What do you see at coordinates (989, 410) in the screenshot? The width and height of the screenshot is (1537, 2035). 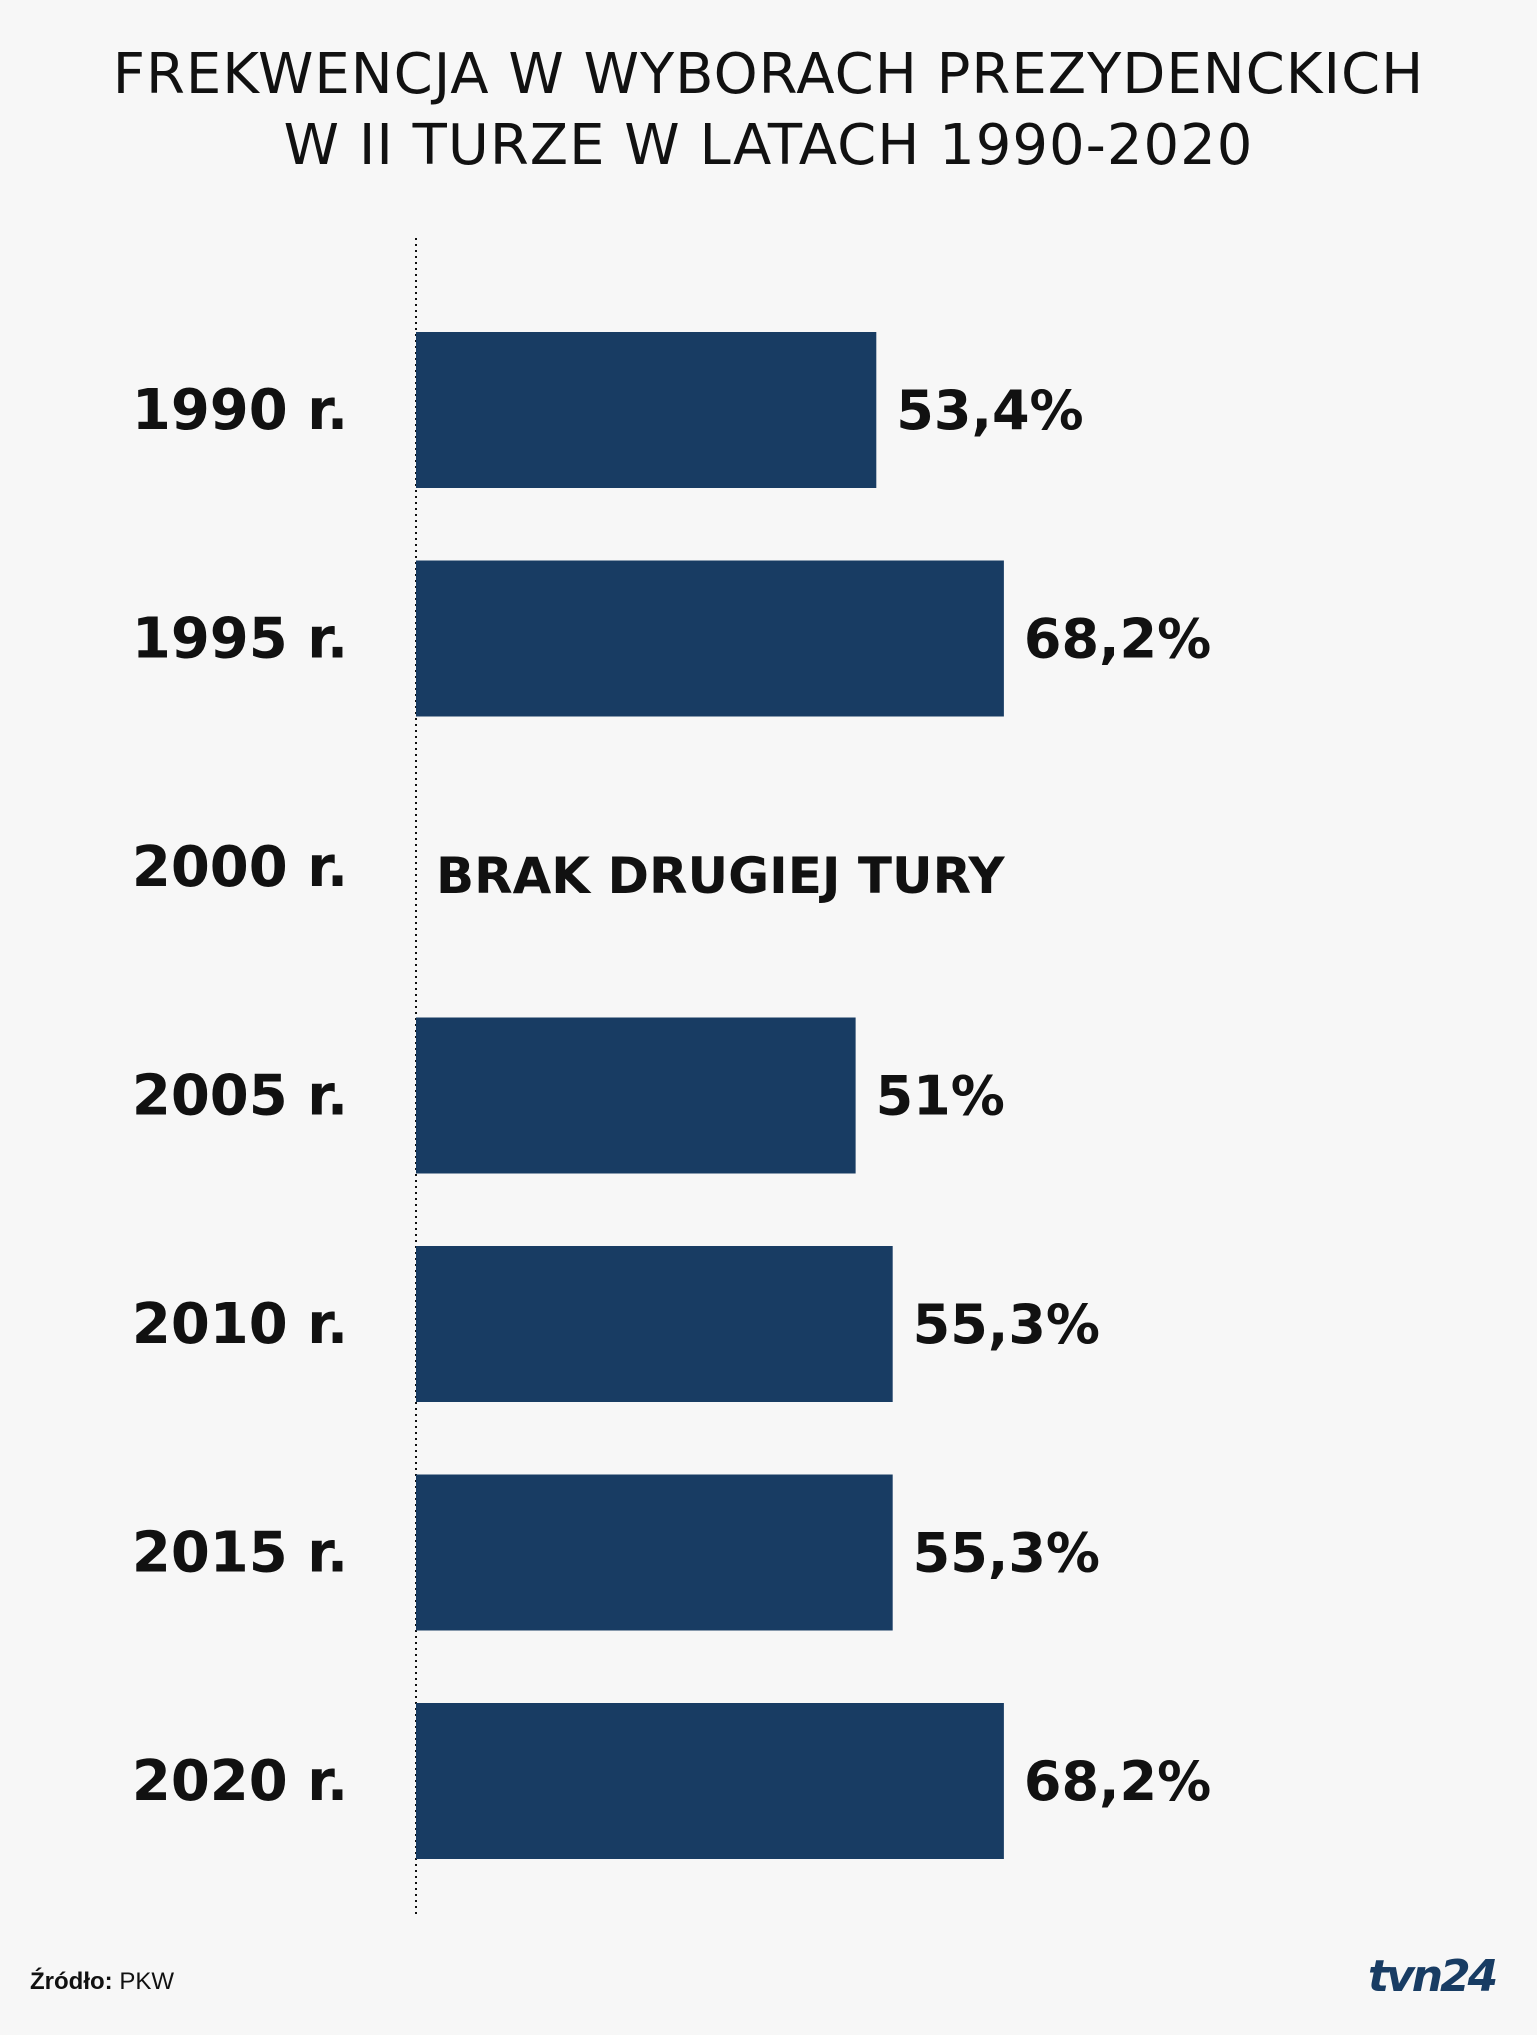 I see `data-label: 53,4%` at bounding box center [989, 410].